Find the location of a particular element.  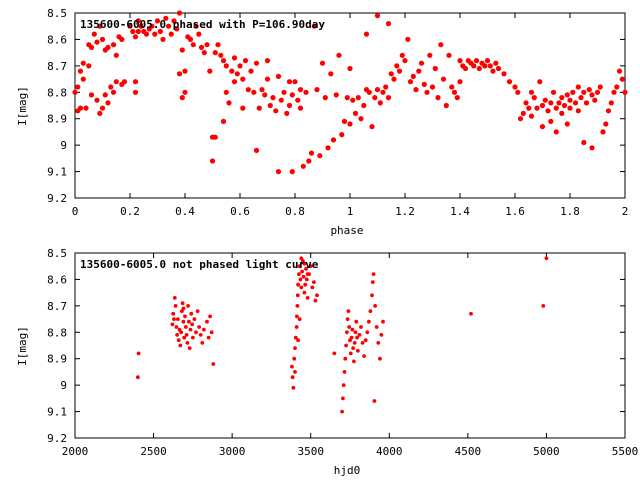

phased-y-label: I[mag] is located at coordinates (22, 106).